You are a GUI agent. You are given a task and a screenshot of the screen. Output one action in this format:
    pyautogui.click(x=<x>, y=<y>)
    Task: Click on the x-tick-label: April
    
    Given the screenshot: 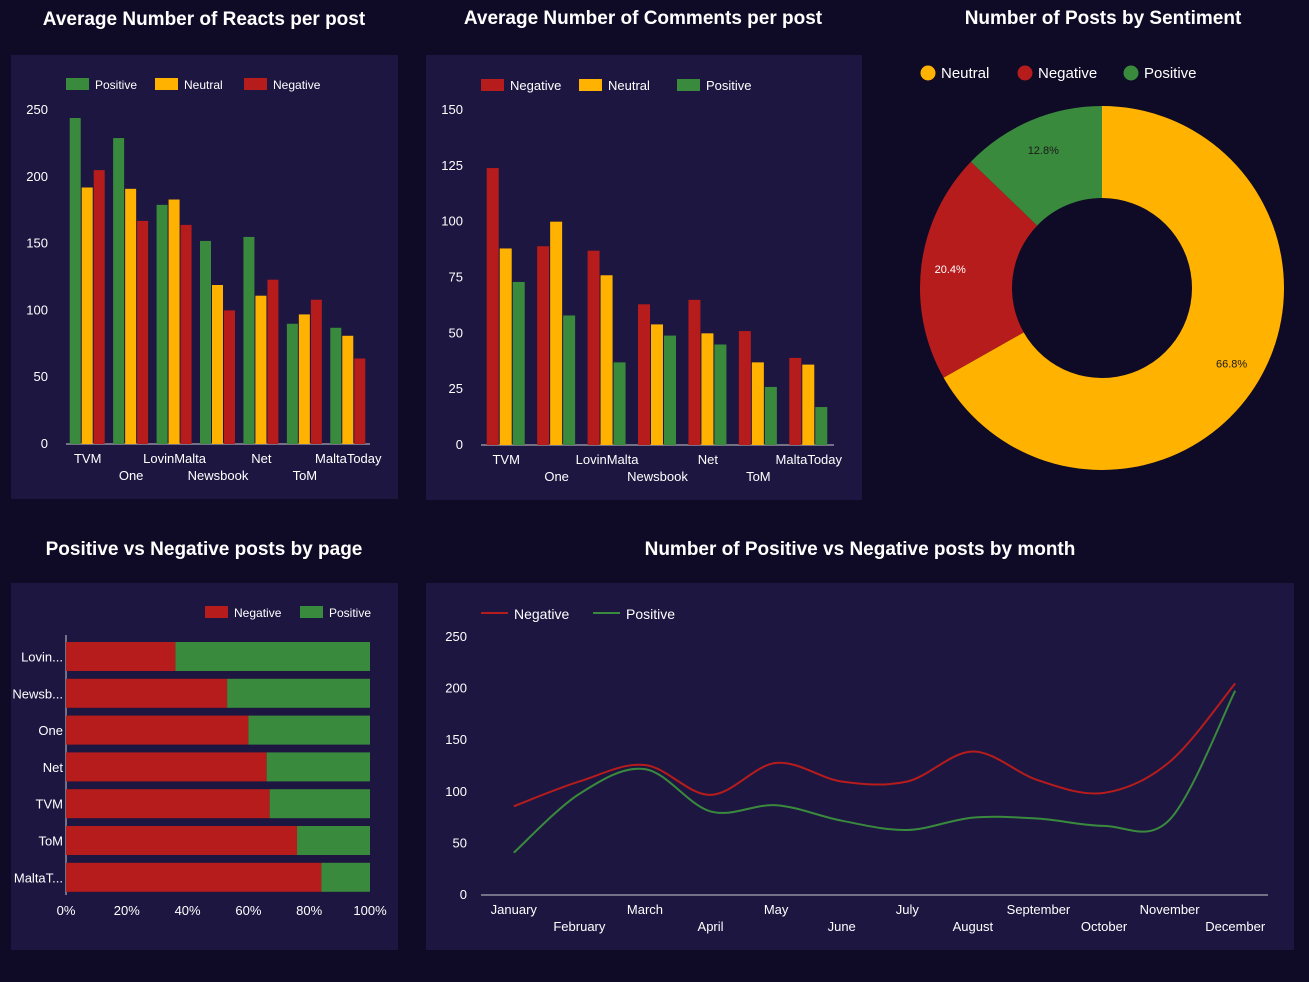 What is the action you would take?
    pyautogui.click(x=711, y=926)
    